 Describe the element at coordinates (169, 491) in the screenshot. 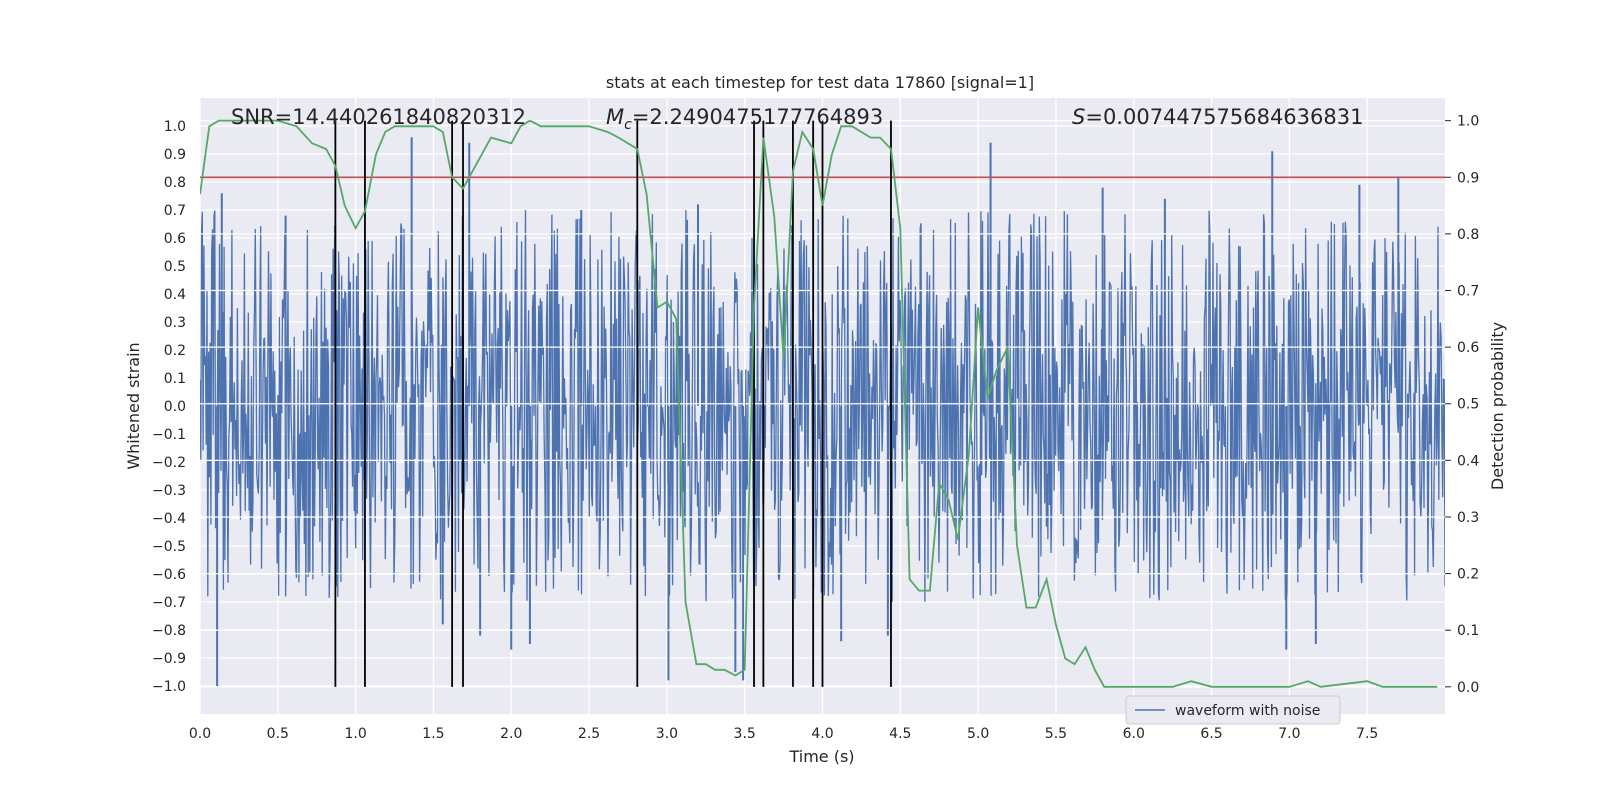

I see `y-tick-label: −0.3` at that location.